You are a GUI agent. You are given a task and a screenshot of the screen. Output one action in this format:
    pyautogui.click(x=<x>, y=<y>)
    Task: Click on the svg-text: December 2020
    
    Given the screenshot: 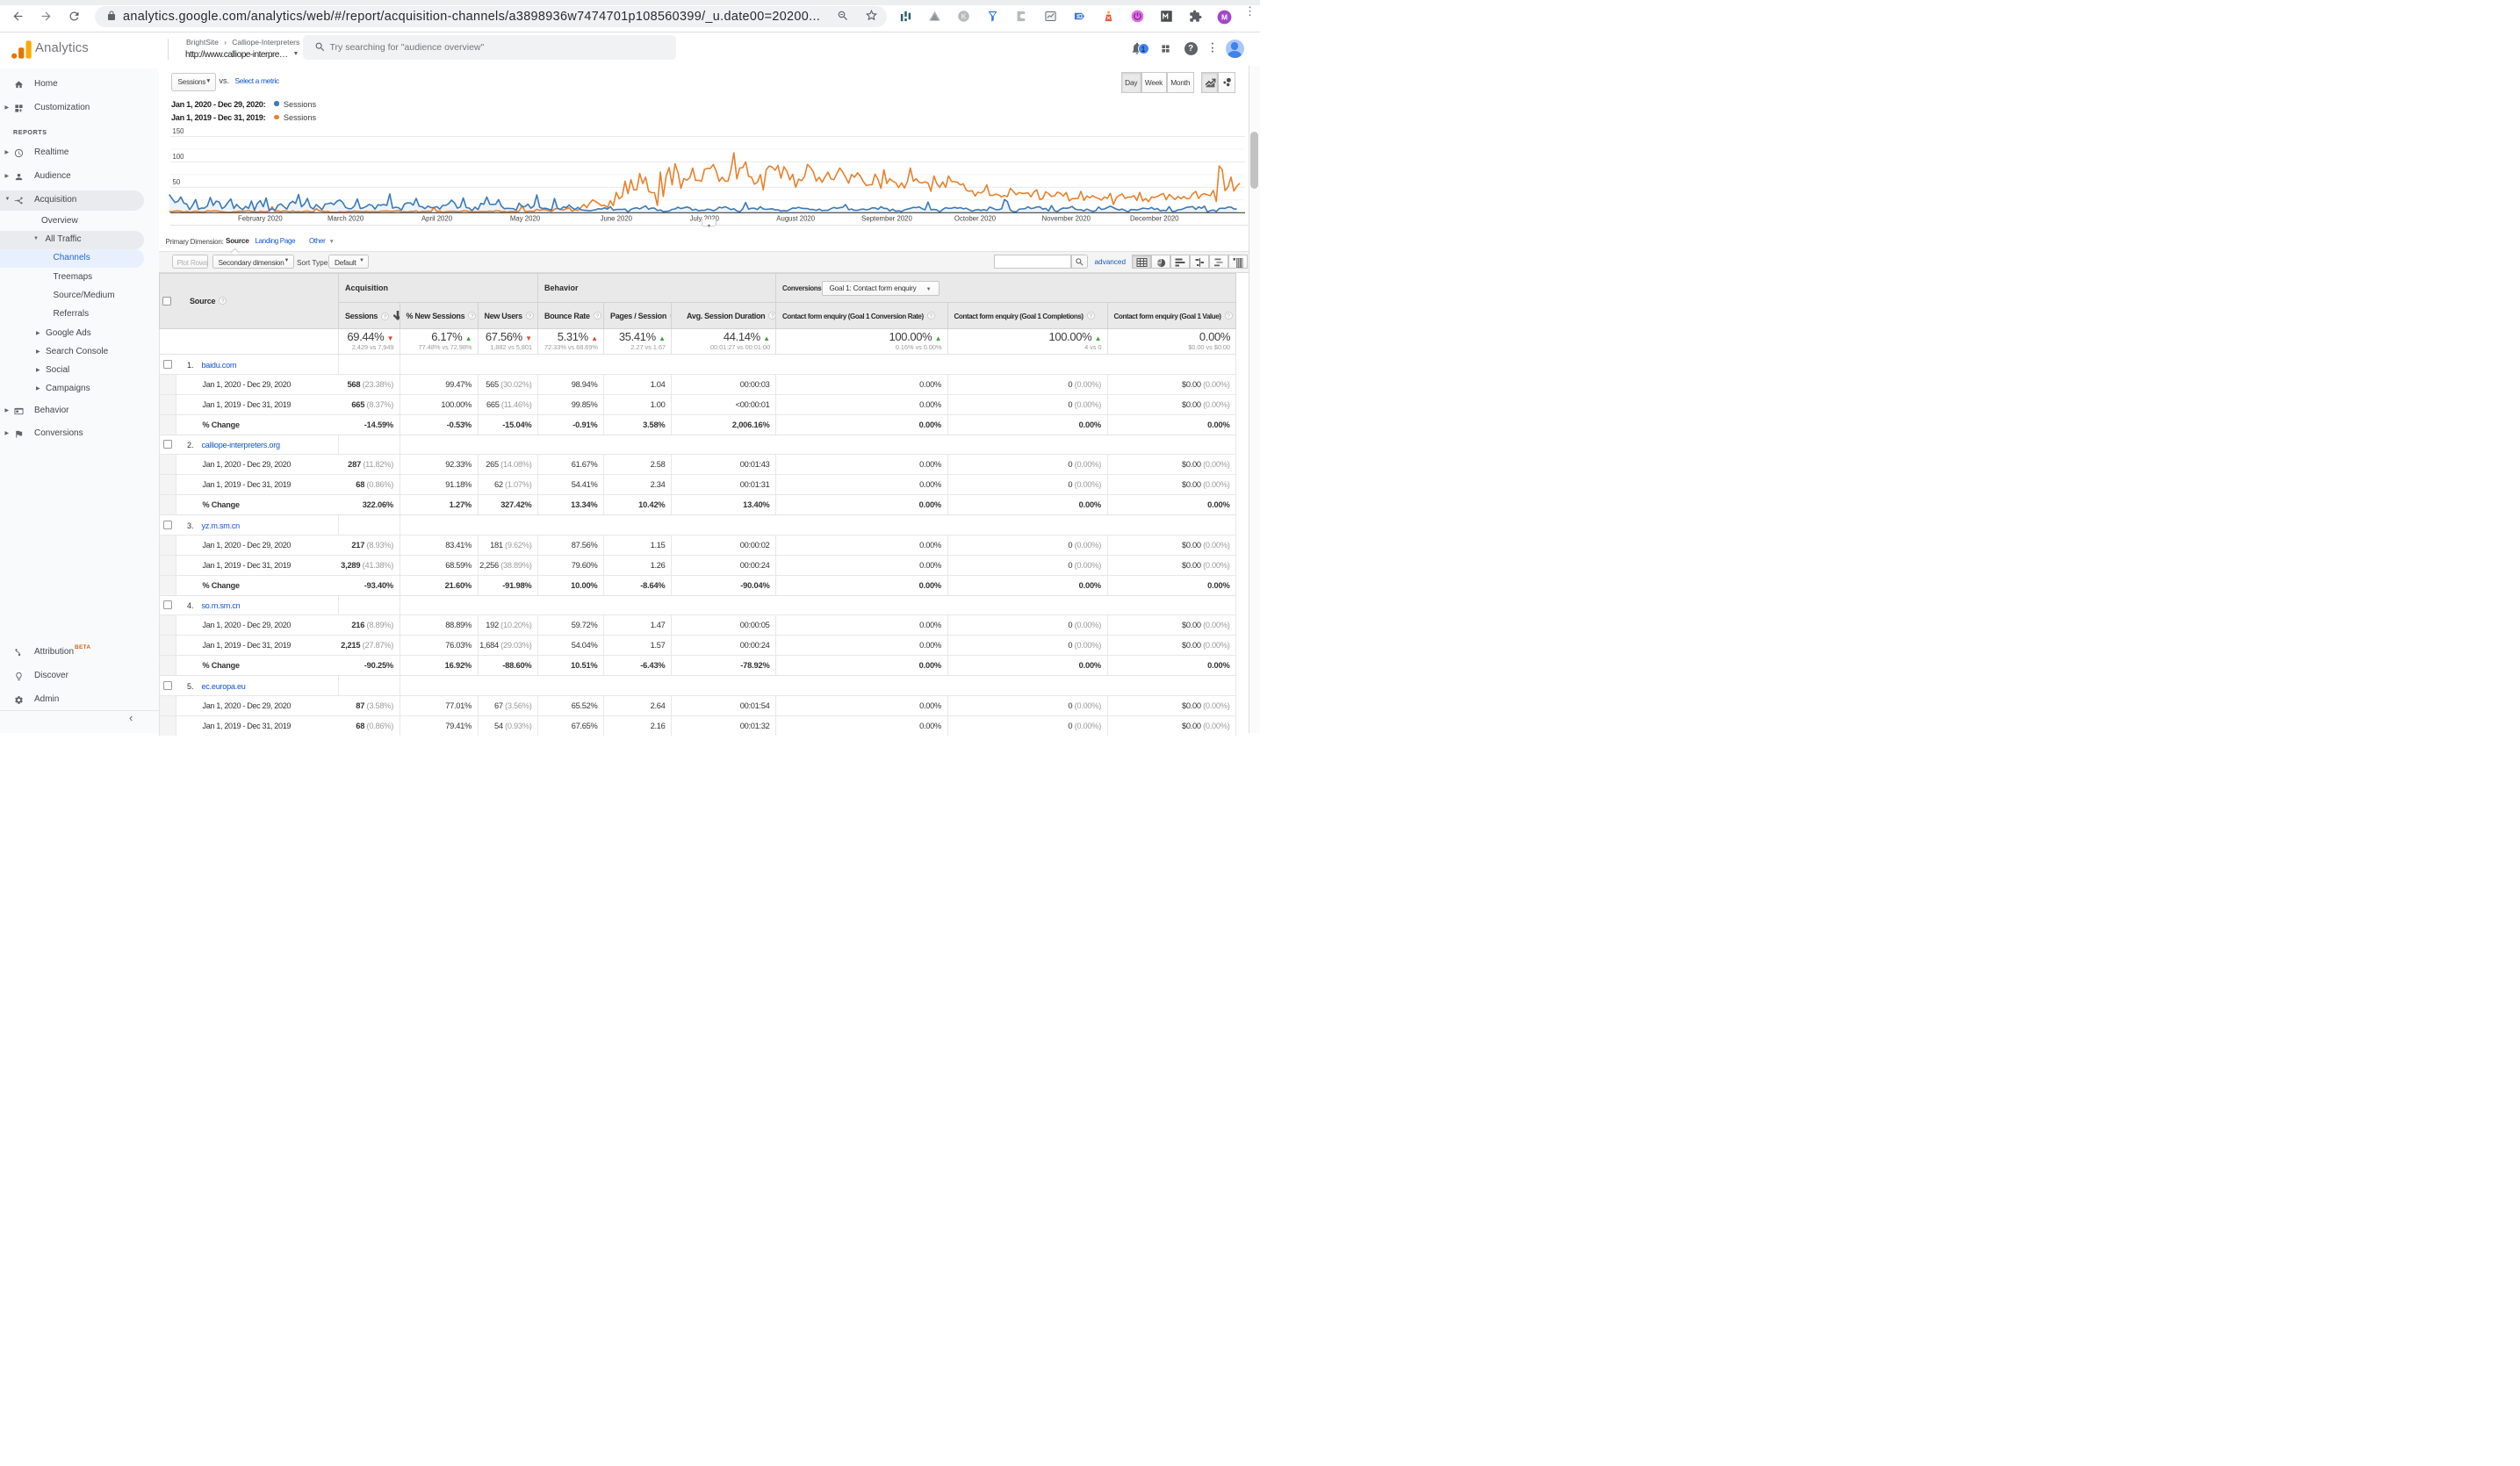 What is the action you would take?
    pyautogui.click(x=1154, y=219)
    